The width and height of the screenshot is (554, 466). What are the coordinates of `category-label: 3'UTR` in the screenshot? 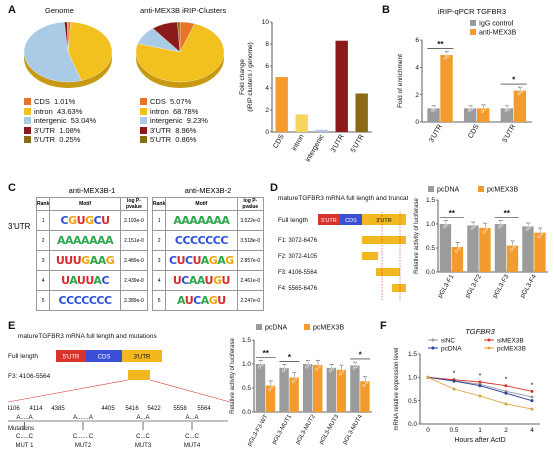 It's located at (338, 144).